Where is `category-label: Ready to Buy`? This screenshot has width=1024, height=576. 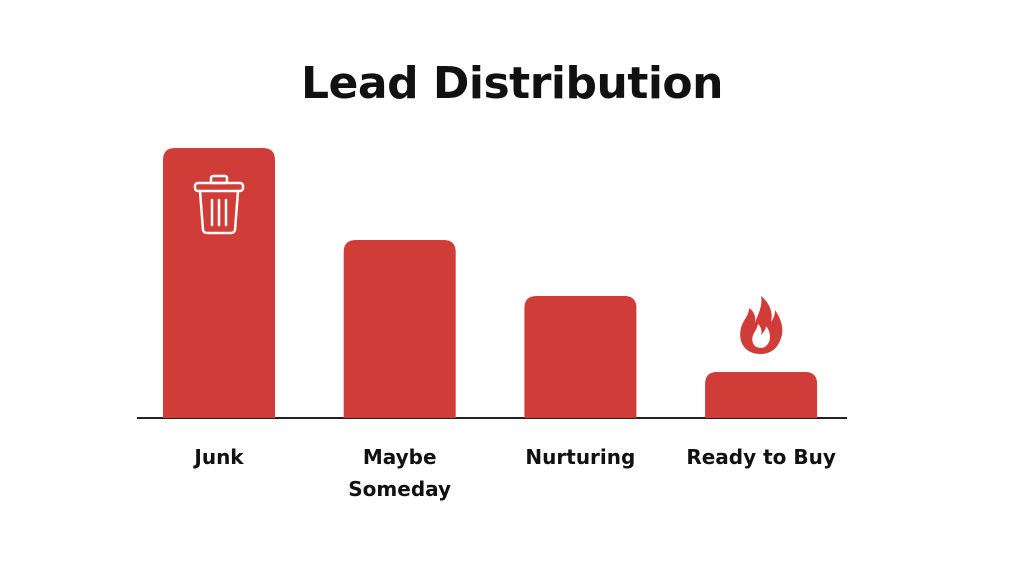 category-label: Ready to Buy is located at coordinates (761, 457).